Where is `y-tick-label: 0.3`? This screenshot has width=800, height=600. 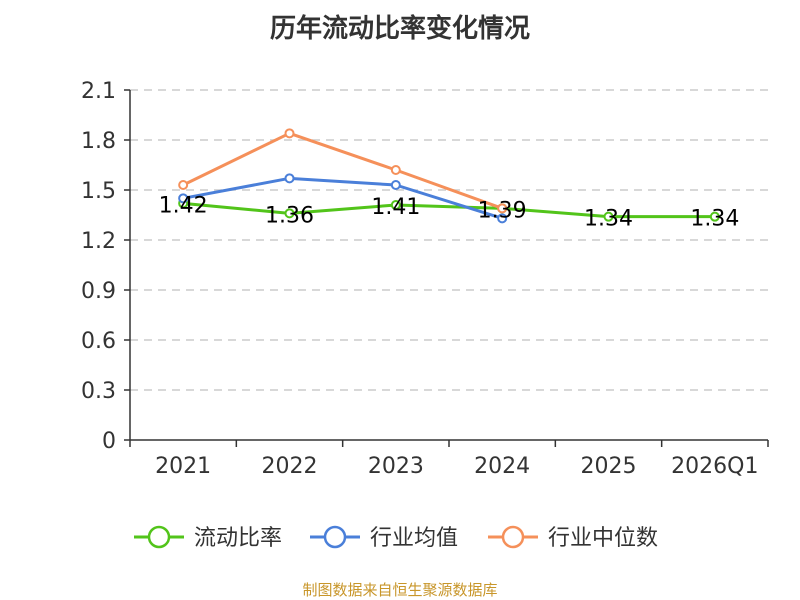
y-tick-label: 0.3 is located at coordinates (98, 391).